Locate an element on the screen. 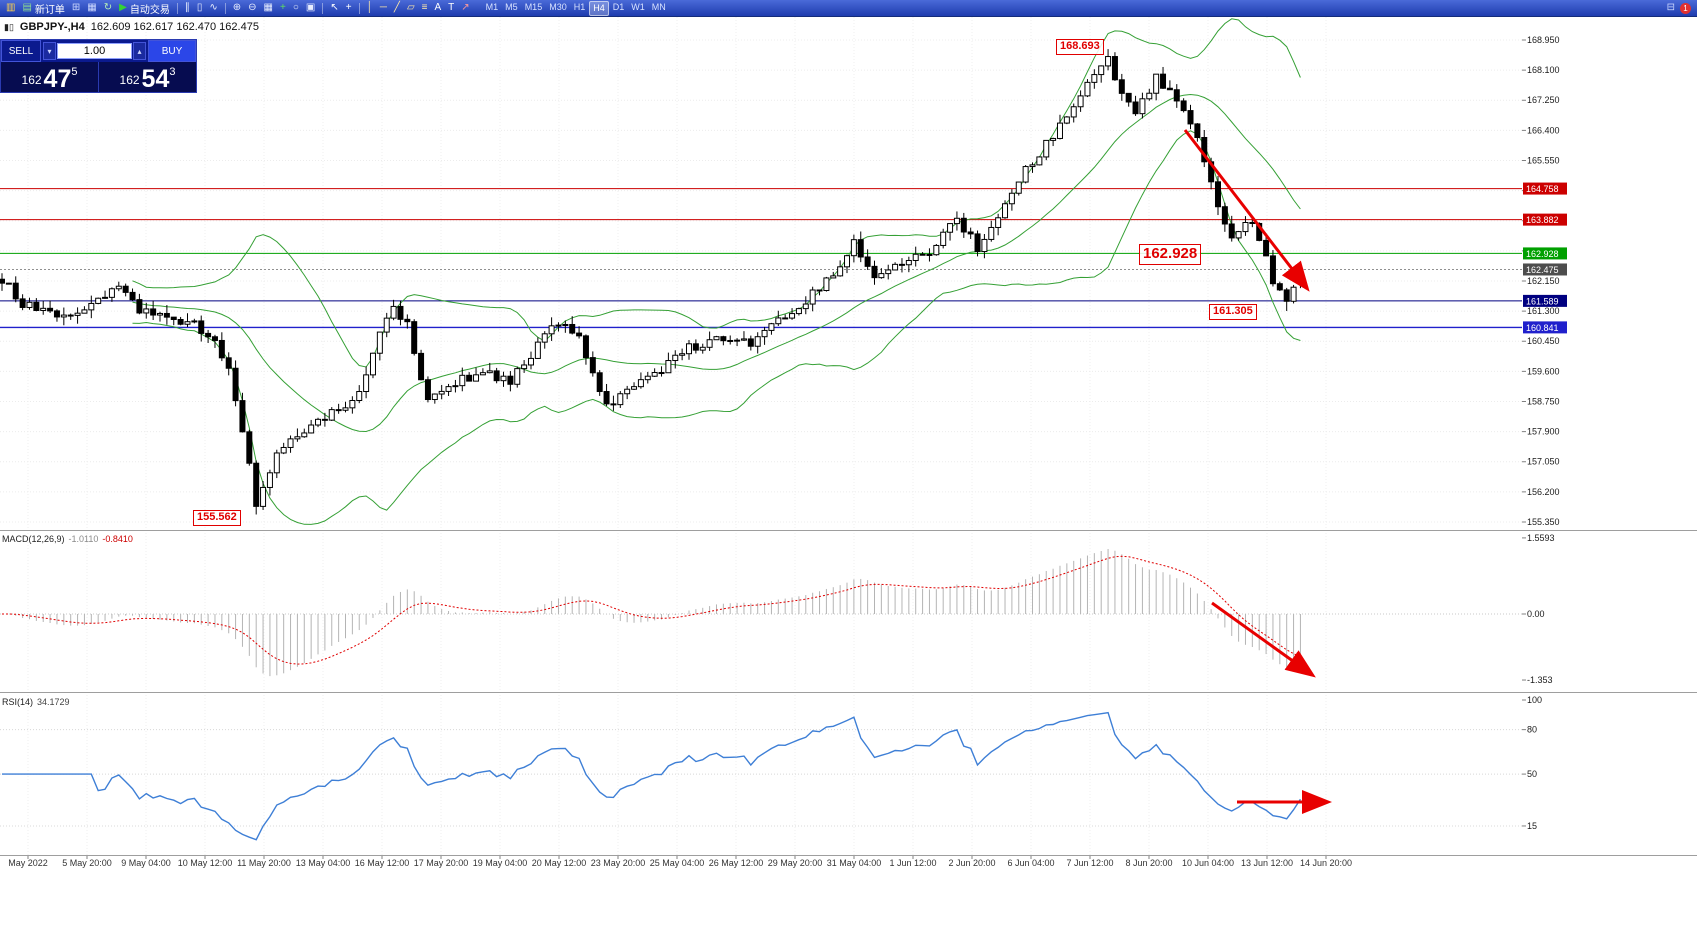  timeframe-m5: M5 is located at coordinates (511, 6).